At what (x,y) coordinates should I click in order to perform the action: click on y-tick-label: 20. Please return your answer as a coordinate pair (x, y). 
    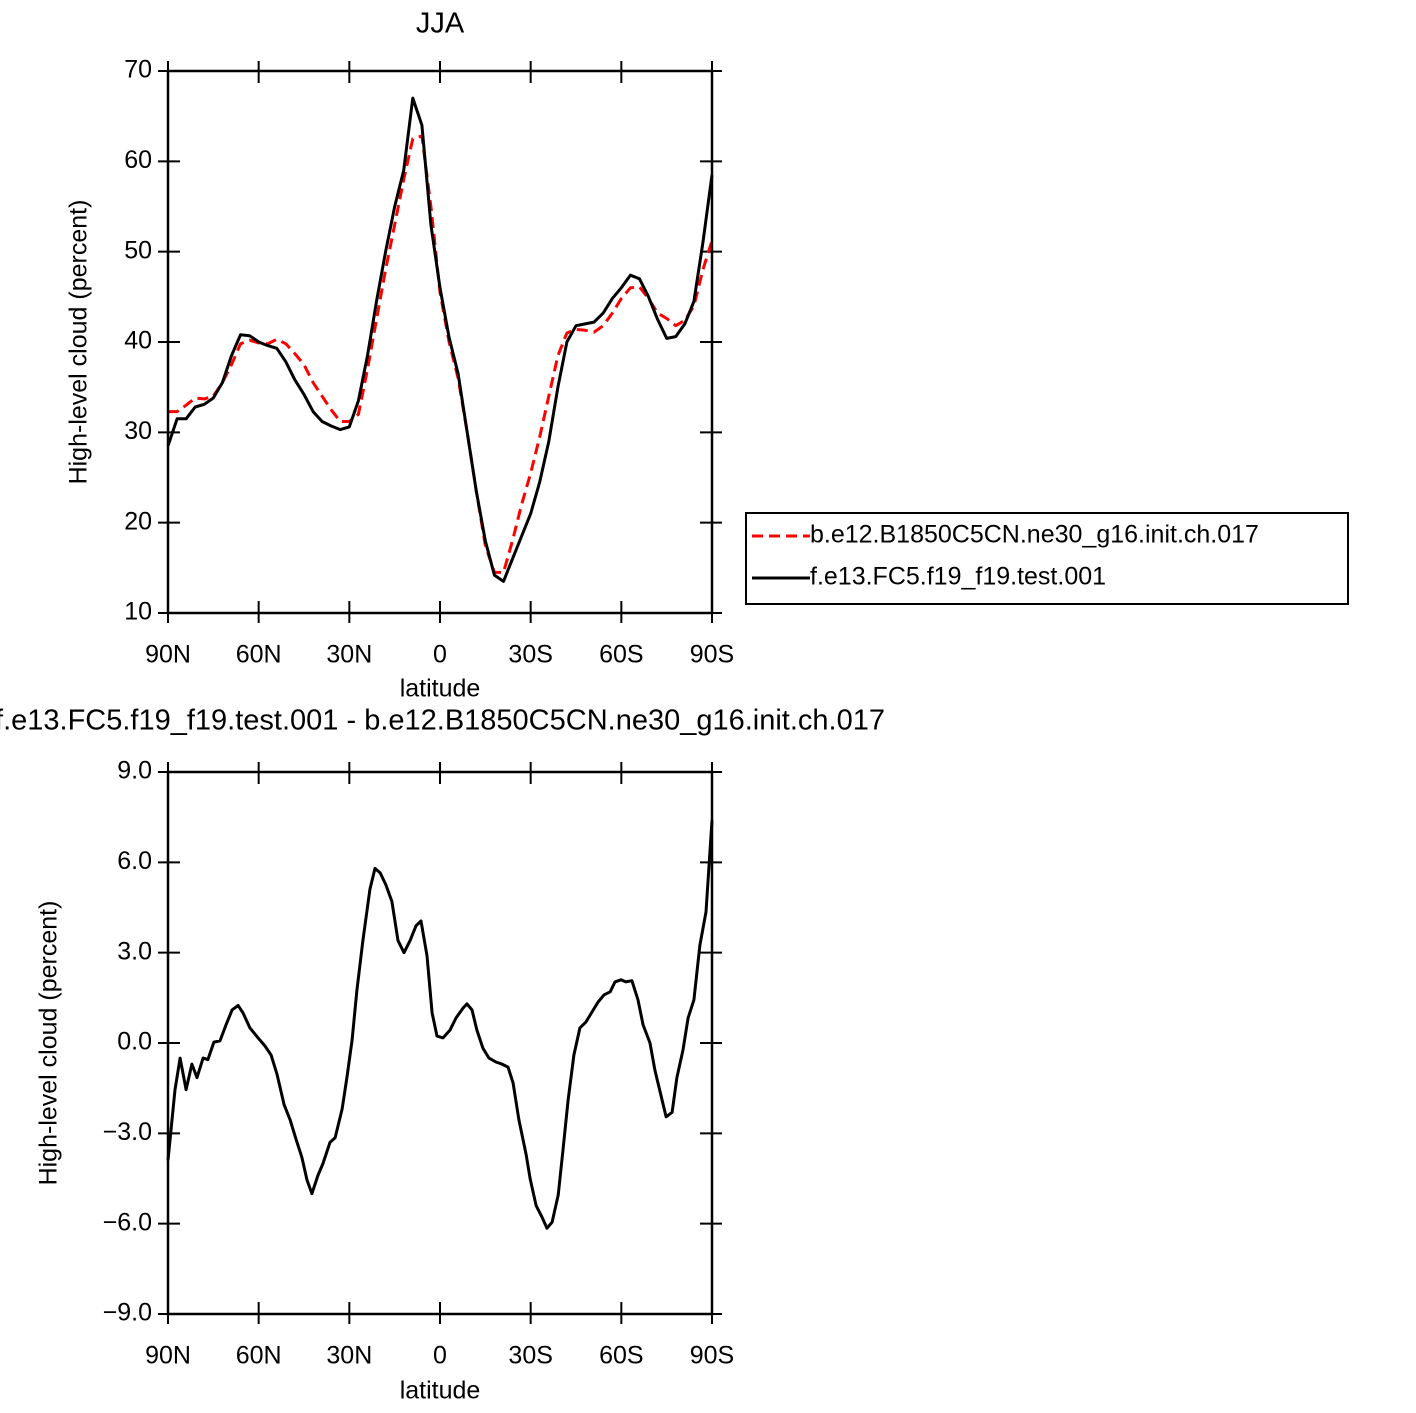
    Looking at the image, I should click on (138, 521).